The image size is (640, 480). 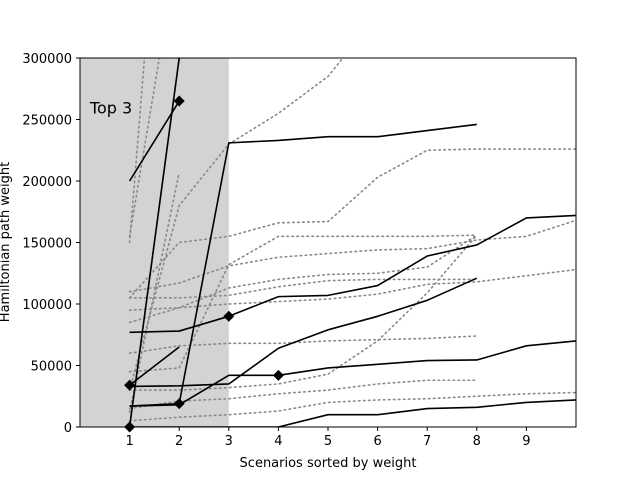 What do you see at coordinates (278, 441) in the screenshot?
I see `x-tick-label: 4` at bounding box center [278, 441].